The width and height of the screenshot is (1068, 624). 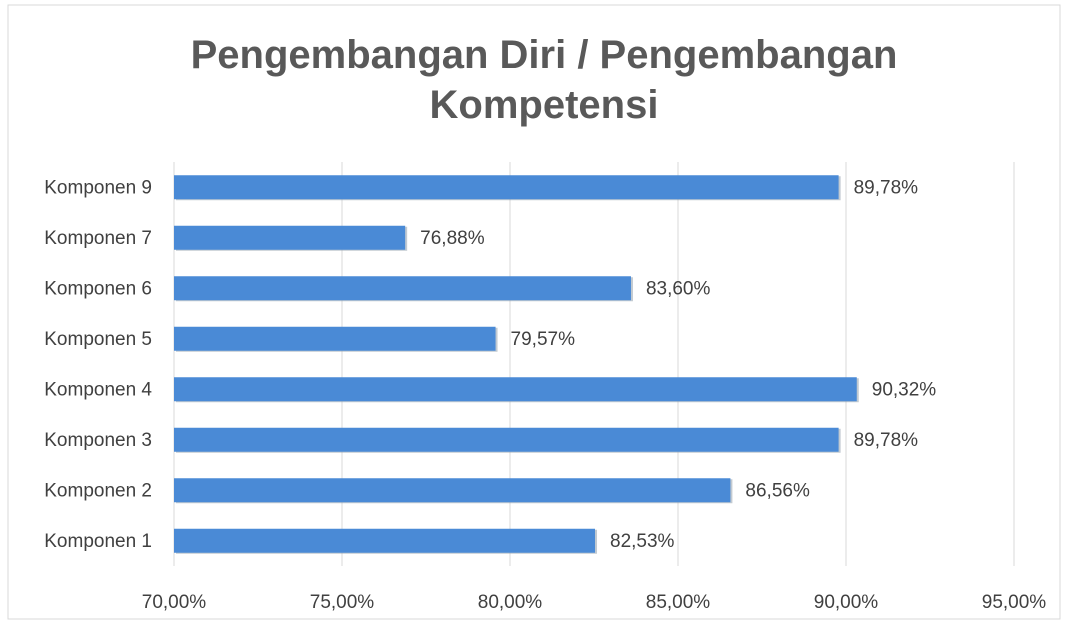 I want to click on y-tick-label: Komponen 4, so click(x=98, y=389).